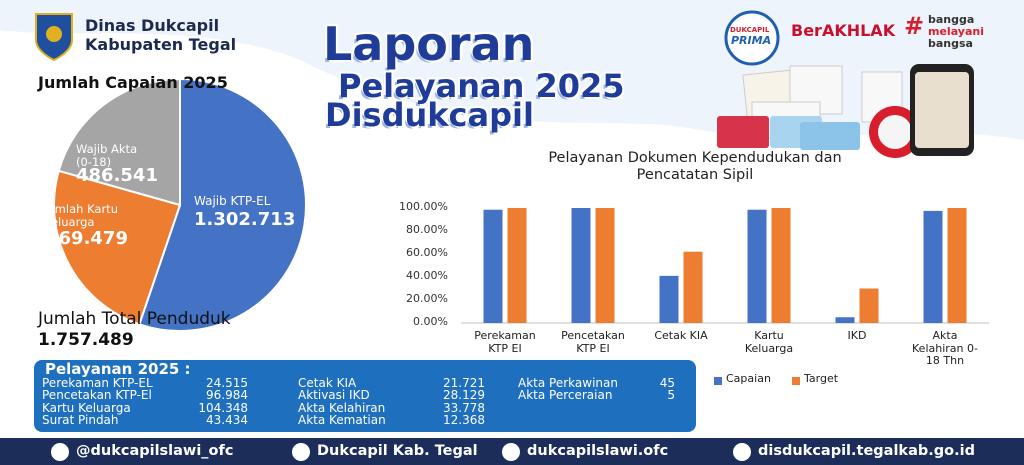  What do you see at coordinates (843, 30) in the screenshot?
I see `berakhlak-logo: BerAKHLAK` at bounding box center [843, 30].